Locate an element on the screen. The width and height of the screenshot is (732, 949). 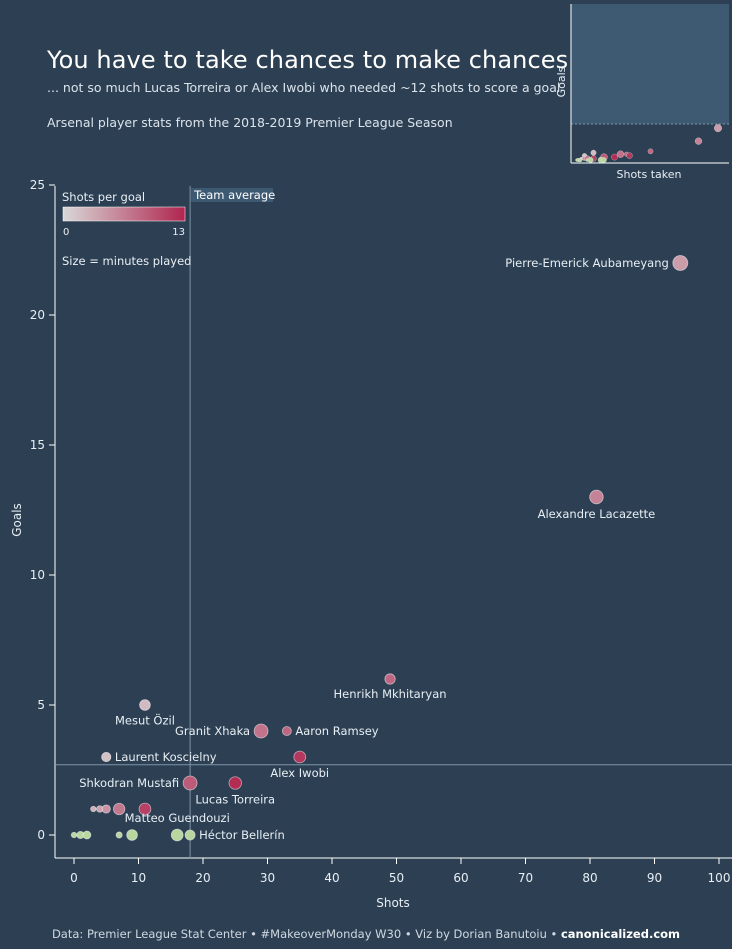
team-average-label: Team average is located at coordinates (234, 195).